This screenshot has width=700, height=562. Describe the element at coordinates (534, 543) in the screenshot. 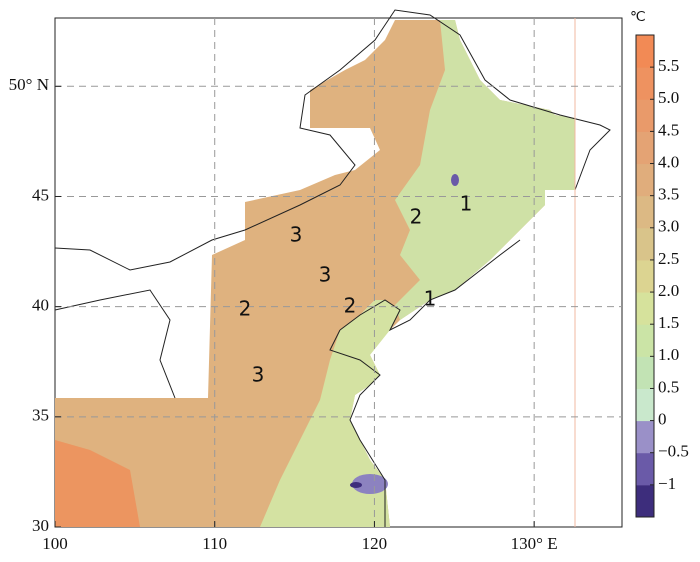

I see `x-tick-label: 130° E` at that location.